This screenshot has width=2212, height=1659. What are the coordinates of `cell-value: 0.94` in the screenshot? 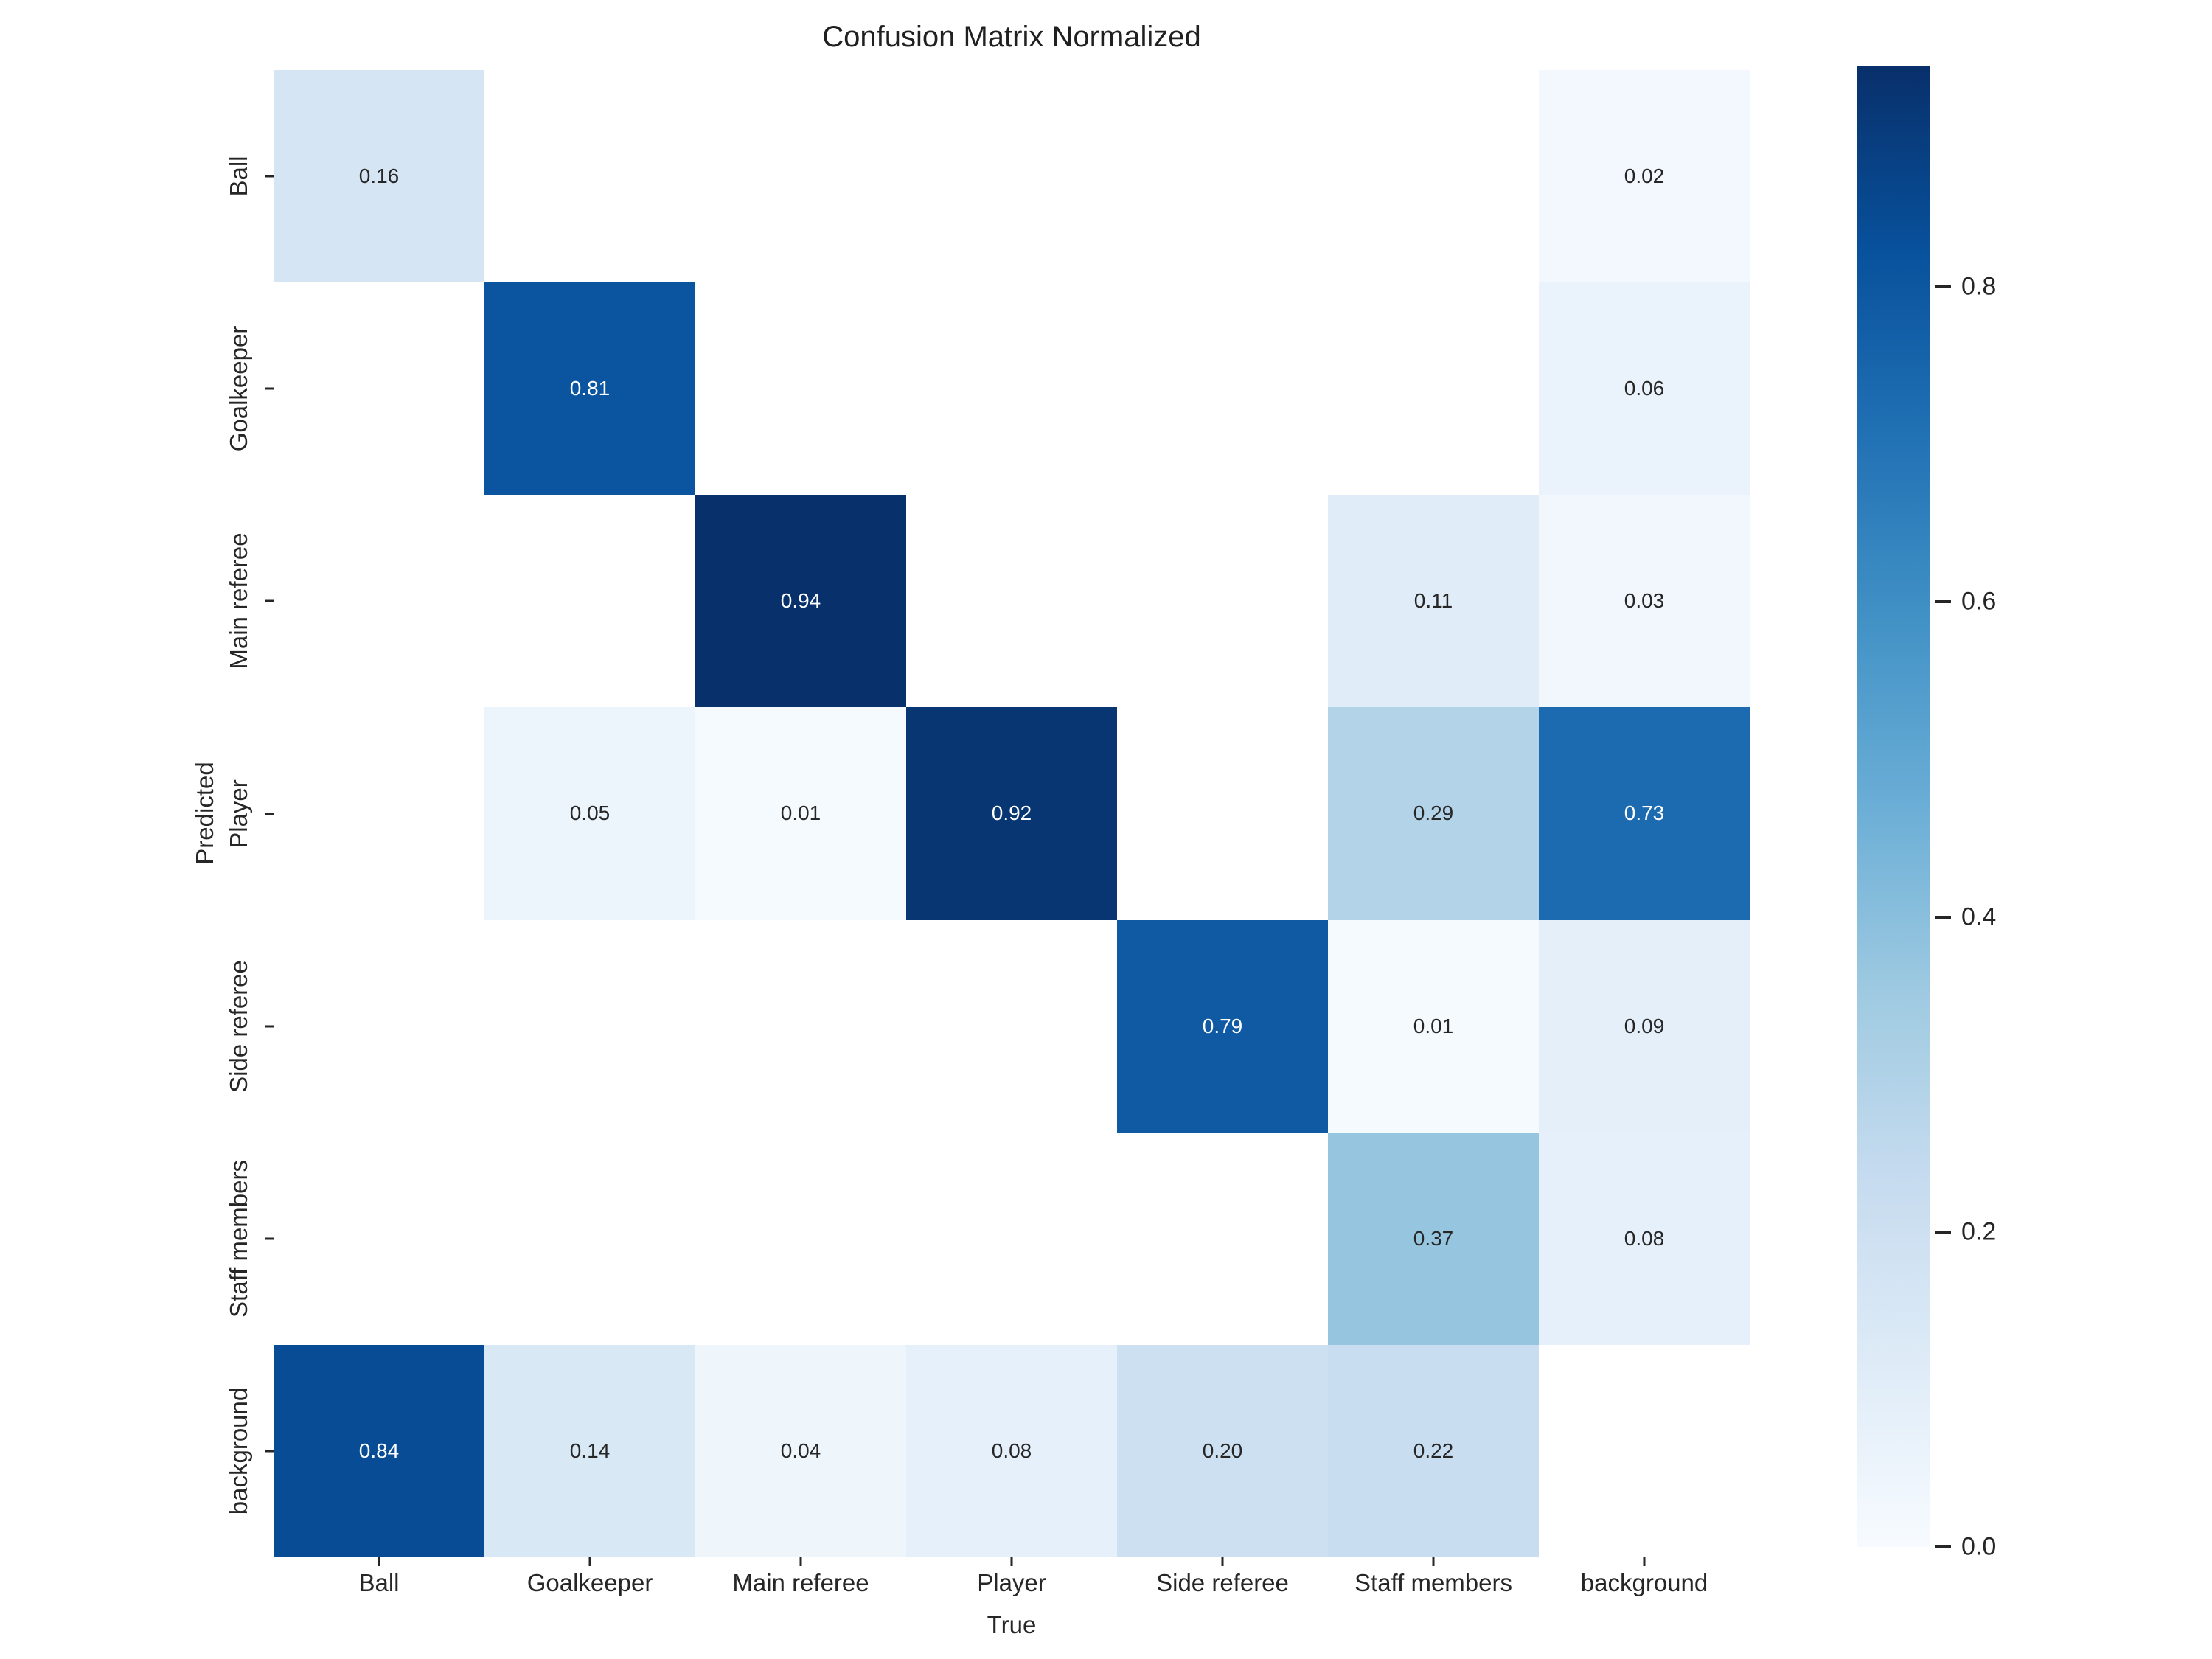 It's located at (800, 601).